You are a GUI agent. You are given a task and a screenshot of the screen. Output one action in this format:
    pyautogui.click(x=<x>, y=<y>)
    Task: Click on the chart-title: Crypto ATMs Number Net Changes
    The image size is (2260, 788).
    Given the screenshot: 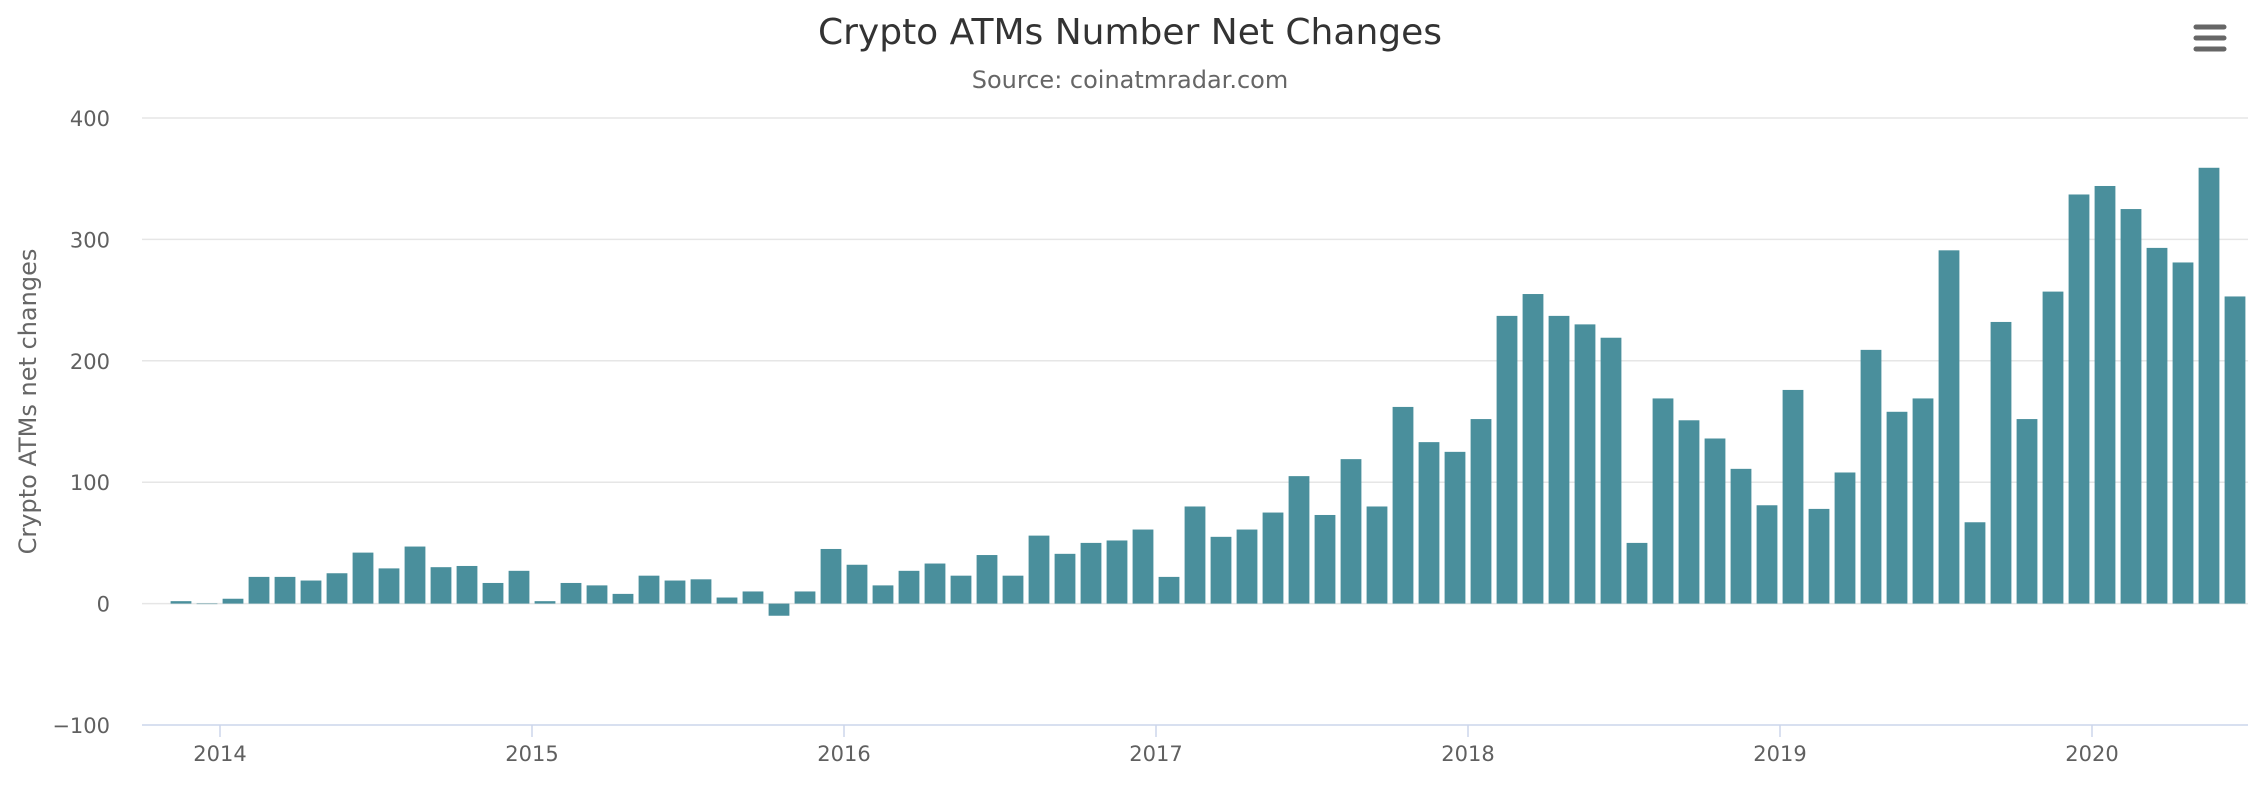 What is the action you would take?
    pyautogui.click(x=1130, y=32)
    